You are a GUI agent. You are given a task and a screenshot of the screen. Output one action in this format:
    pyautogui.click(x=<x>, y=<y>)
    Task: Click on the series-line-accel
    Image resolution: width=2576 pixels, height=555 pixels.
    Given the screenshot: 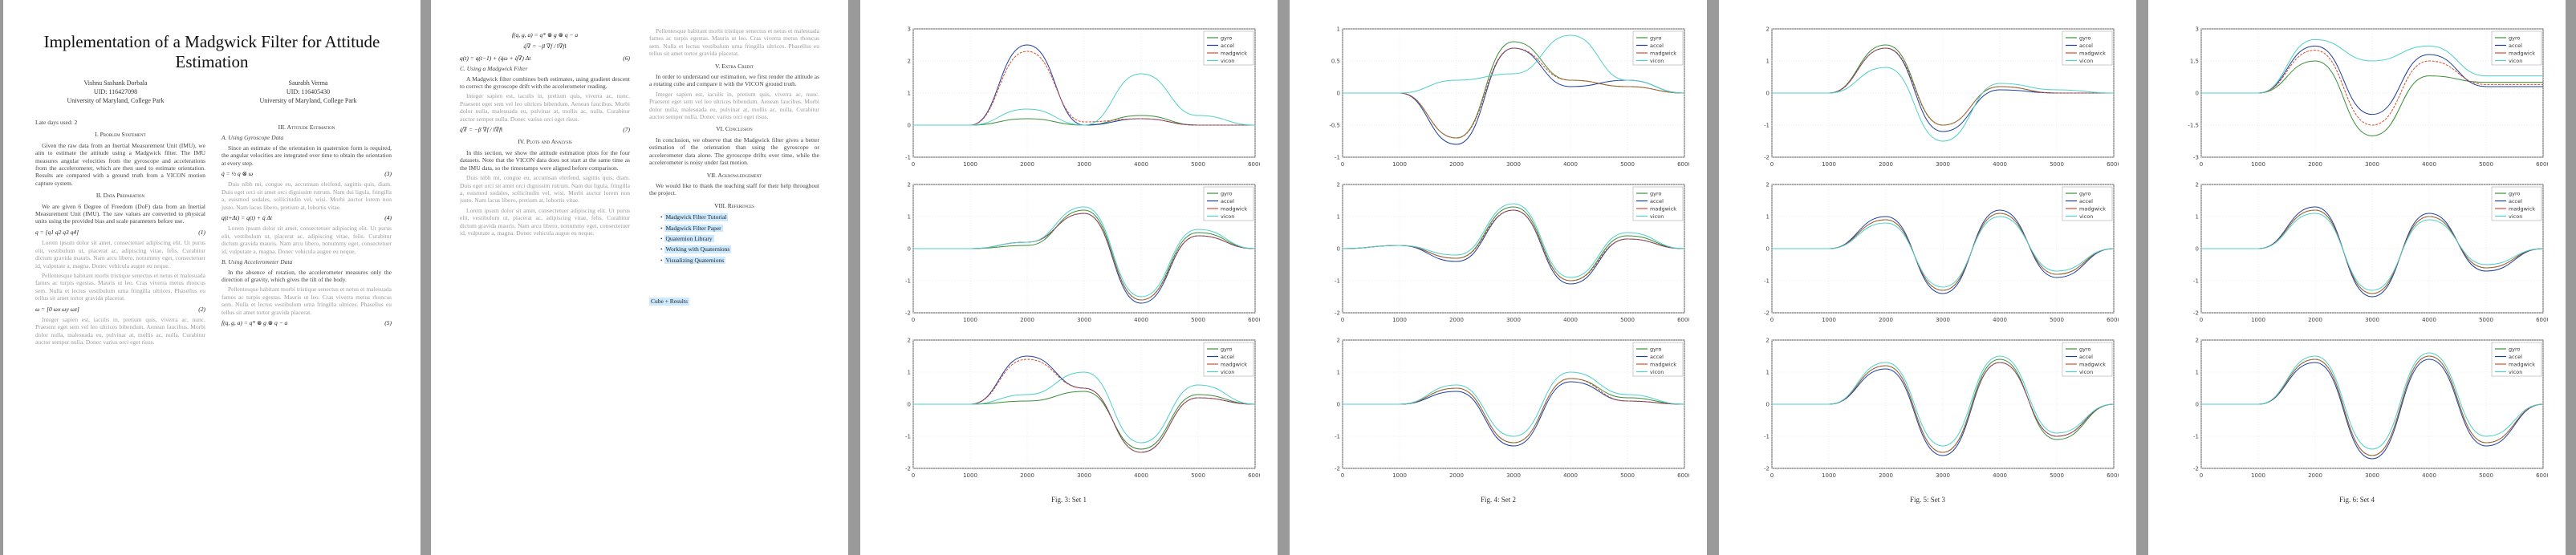 What is the action you would take?
    pyautogui.click(x=1084, y=85)
    